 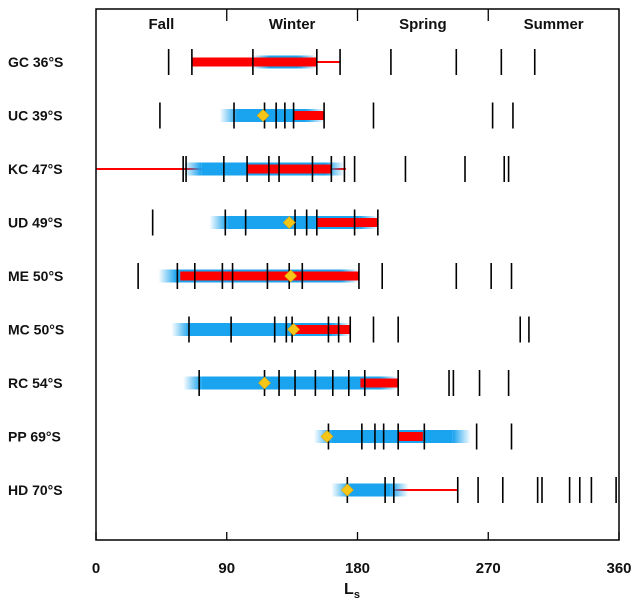 I want to click on x-tick-label: 360, so click(x=618, y=568).